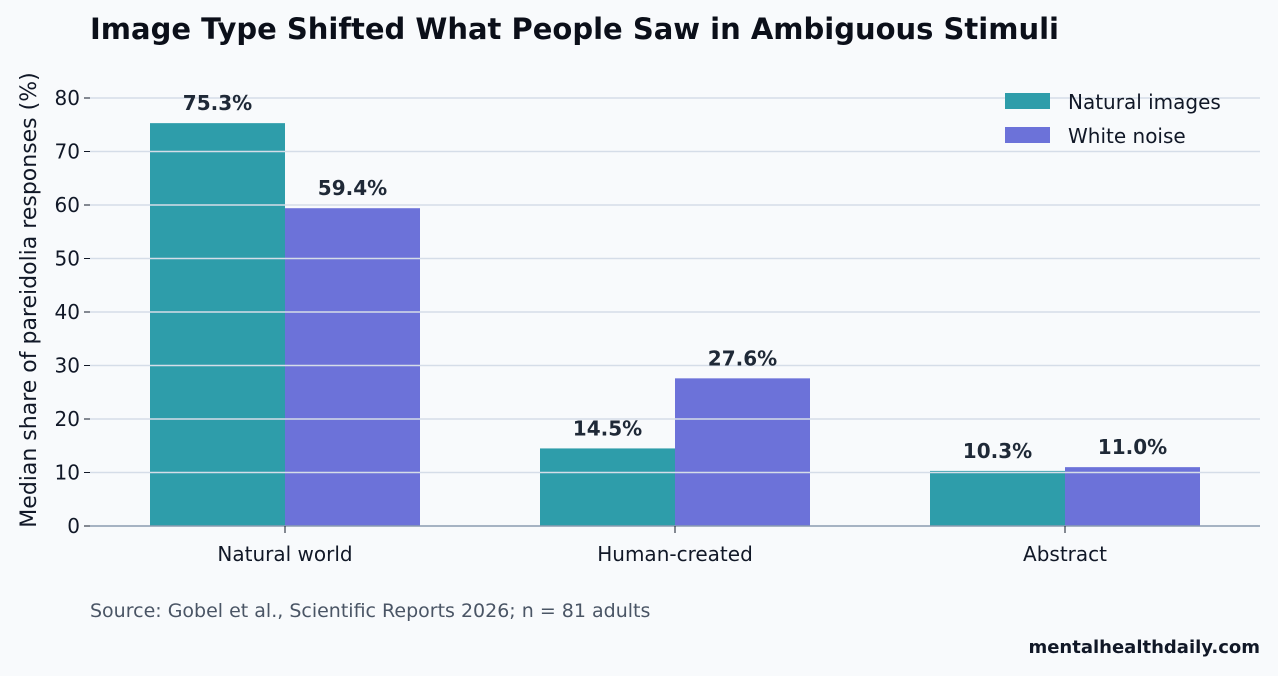  What do you see at coordinates (73, 526) in the screenshot?
I see `y-tick-label: 0` at bounding box center [73, 526].